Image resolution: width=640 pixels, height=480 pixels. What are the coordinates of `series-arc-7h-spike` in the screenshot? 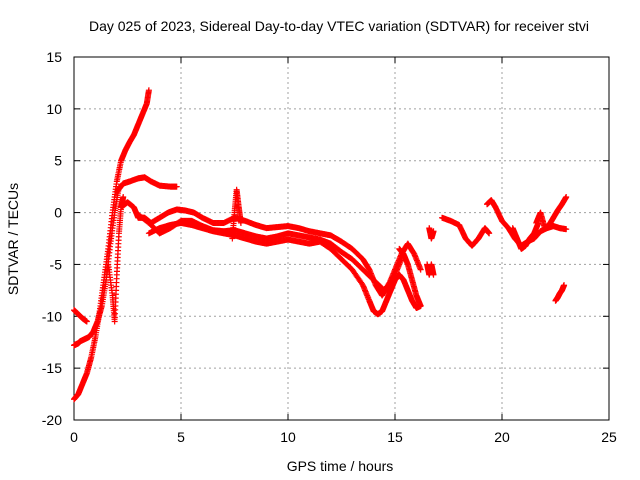 It's located at (236, 214).